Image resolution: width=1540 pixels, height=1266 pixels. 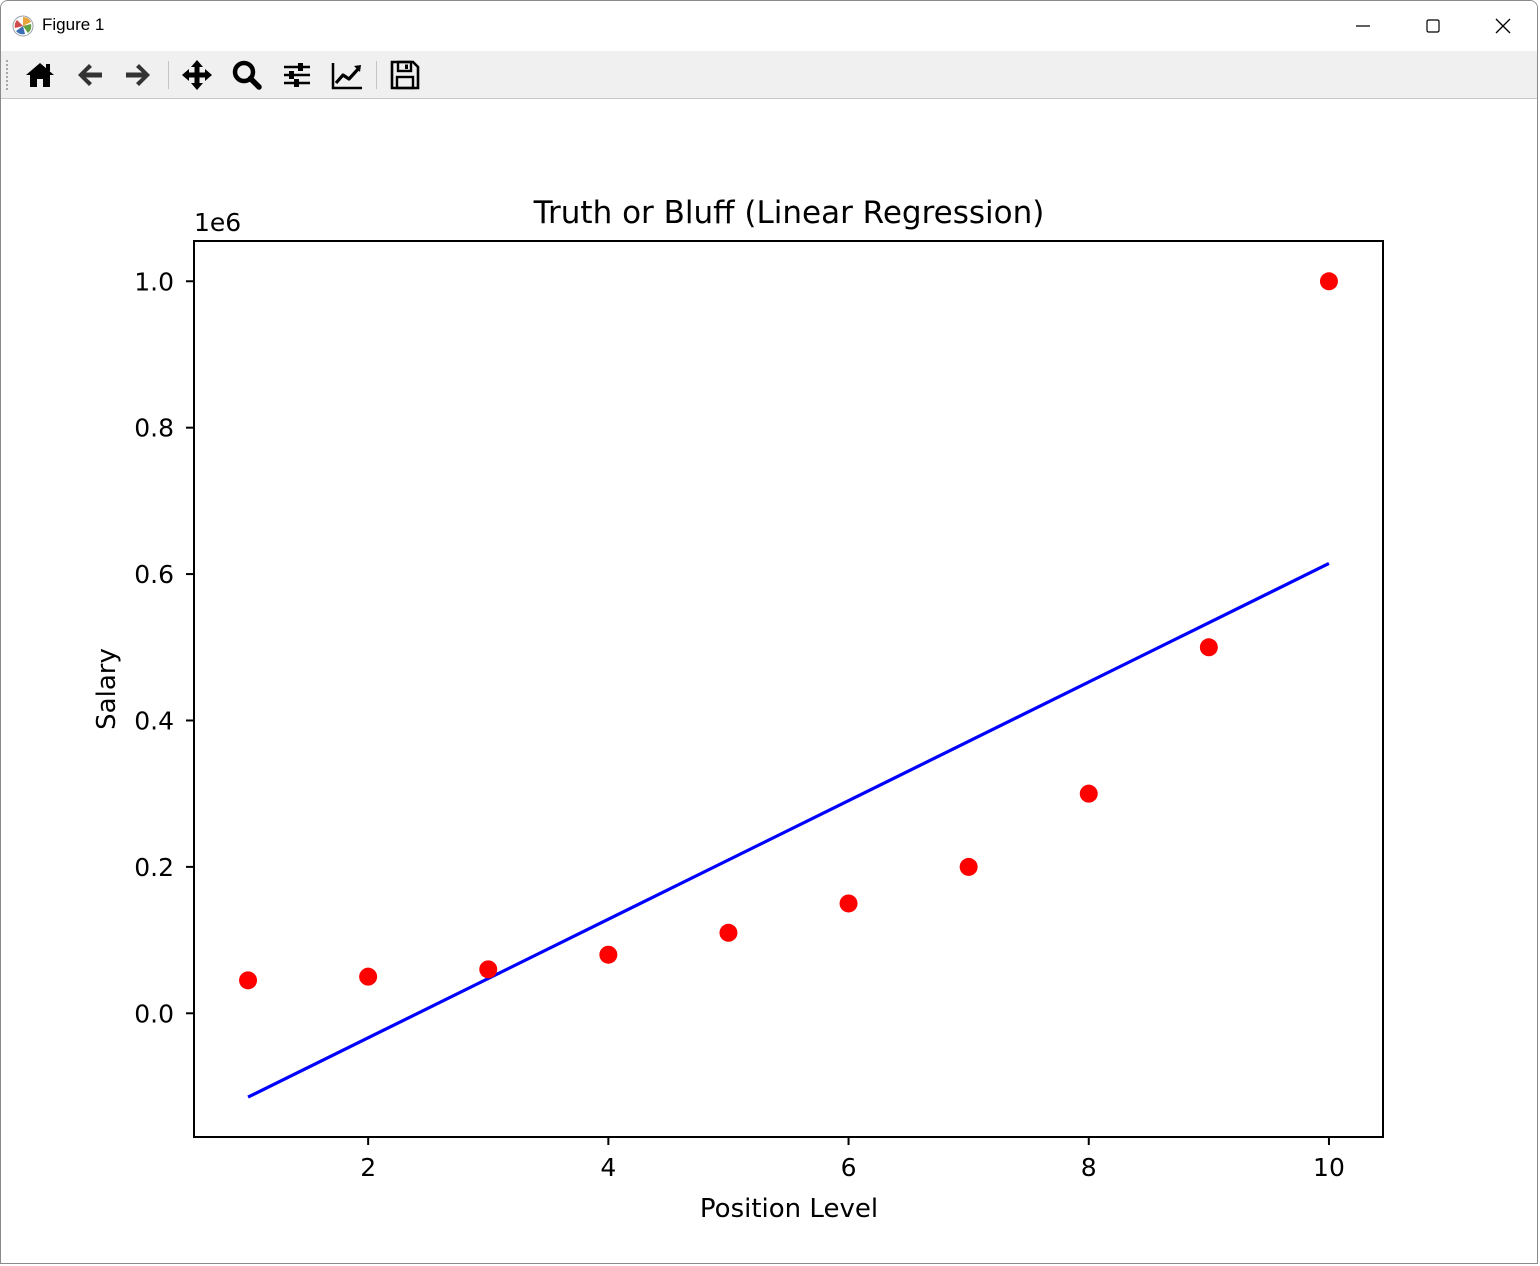 I want to click on zoom-button, so click(x=247, y=75).